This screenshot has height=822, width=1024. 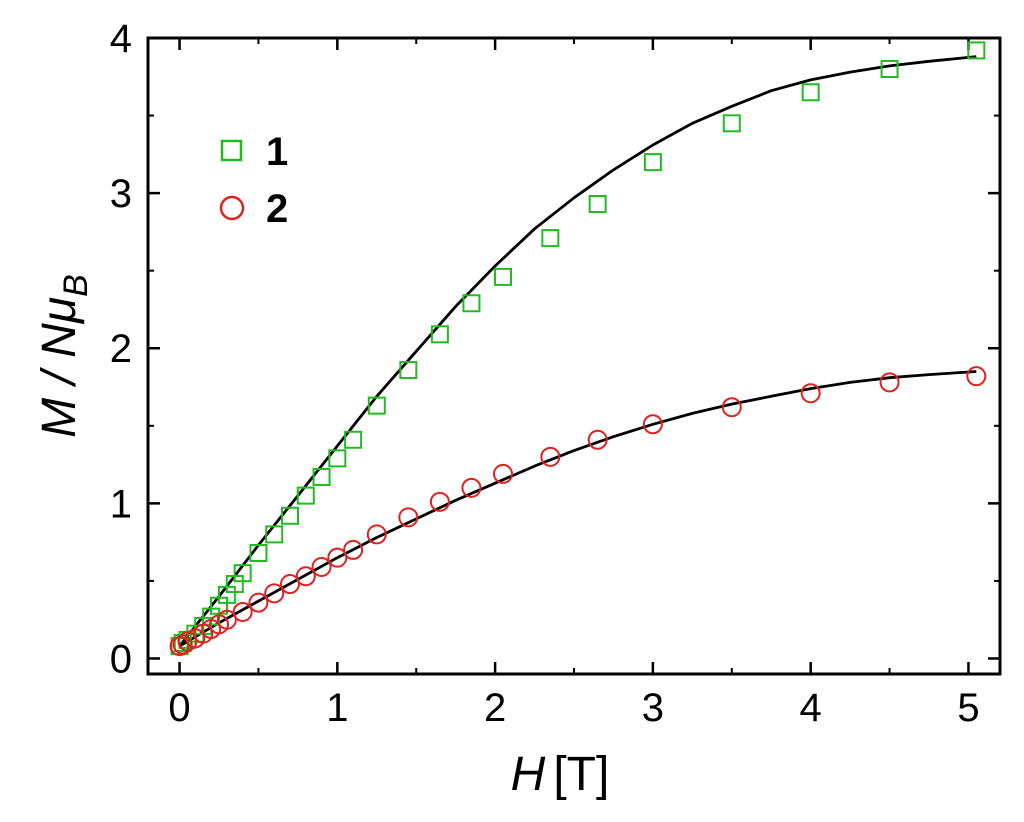 What do you see at coordinates (59, 367) in the screenshot?
I see `y-axis-label: M / Nμ` at bounding box center [59, 367].